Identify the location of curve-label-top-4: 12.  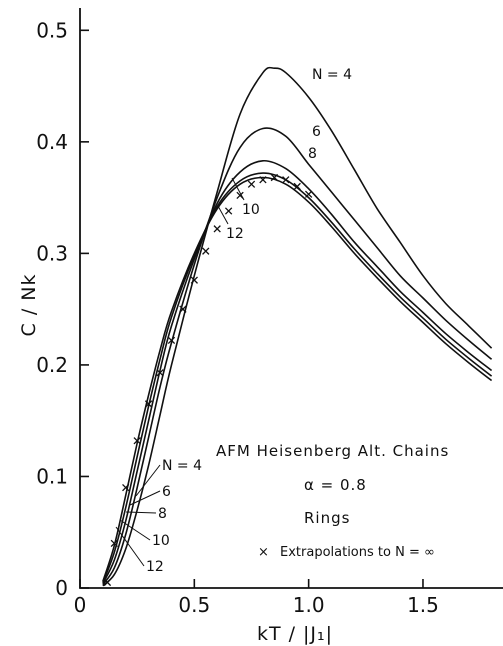
(235, 234).